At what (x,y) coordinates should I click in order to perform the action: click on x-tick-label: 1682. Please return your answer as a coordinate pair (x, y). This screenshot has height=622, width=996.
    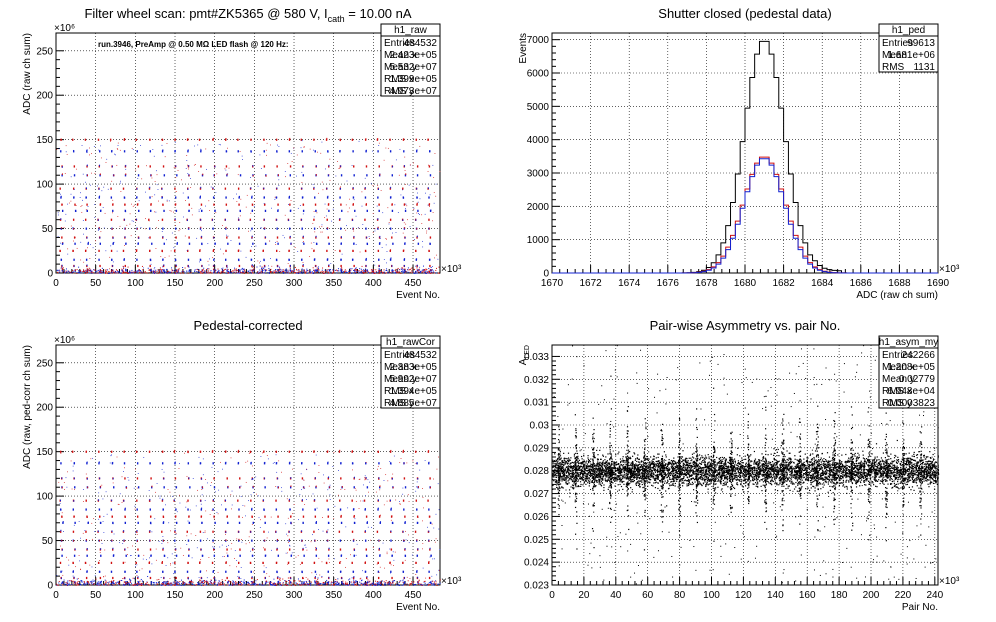
    Looking at the image, I should click on (783, 283).